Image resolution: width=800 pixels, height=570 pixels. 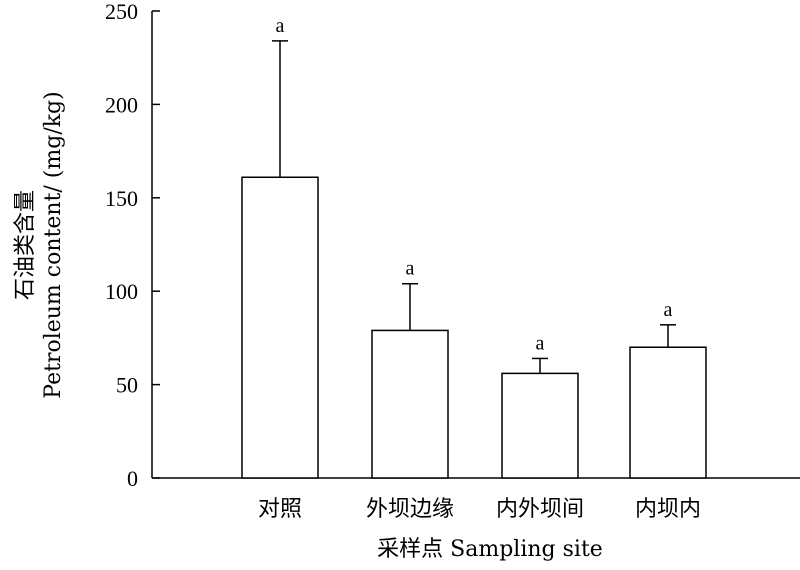 I want to click on category-label: 内外坝间, so click(x=540, y=509).